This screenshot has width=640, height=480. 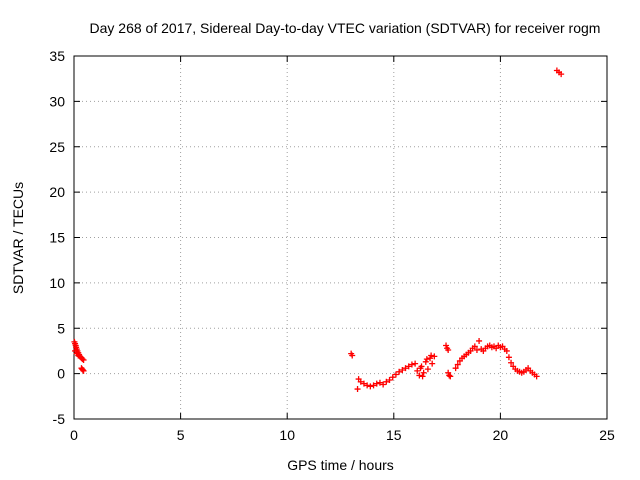 What do you see at coordinates (394, 435) in the screenshot?
I see `x-tick-label: 15` at bounding box center [394, 435].